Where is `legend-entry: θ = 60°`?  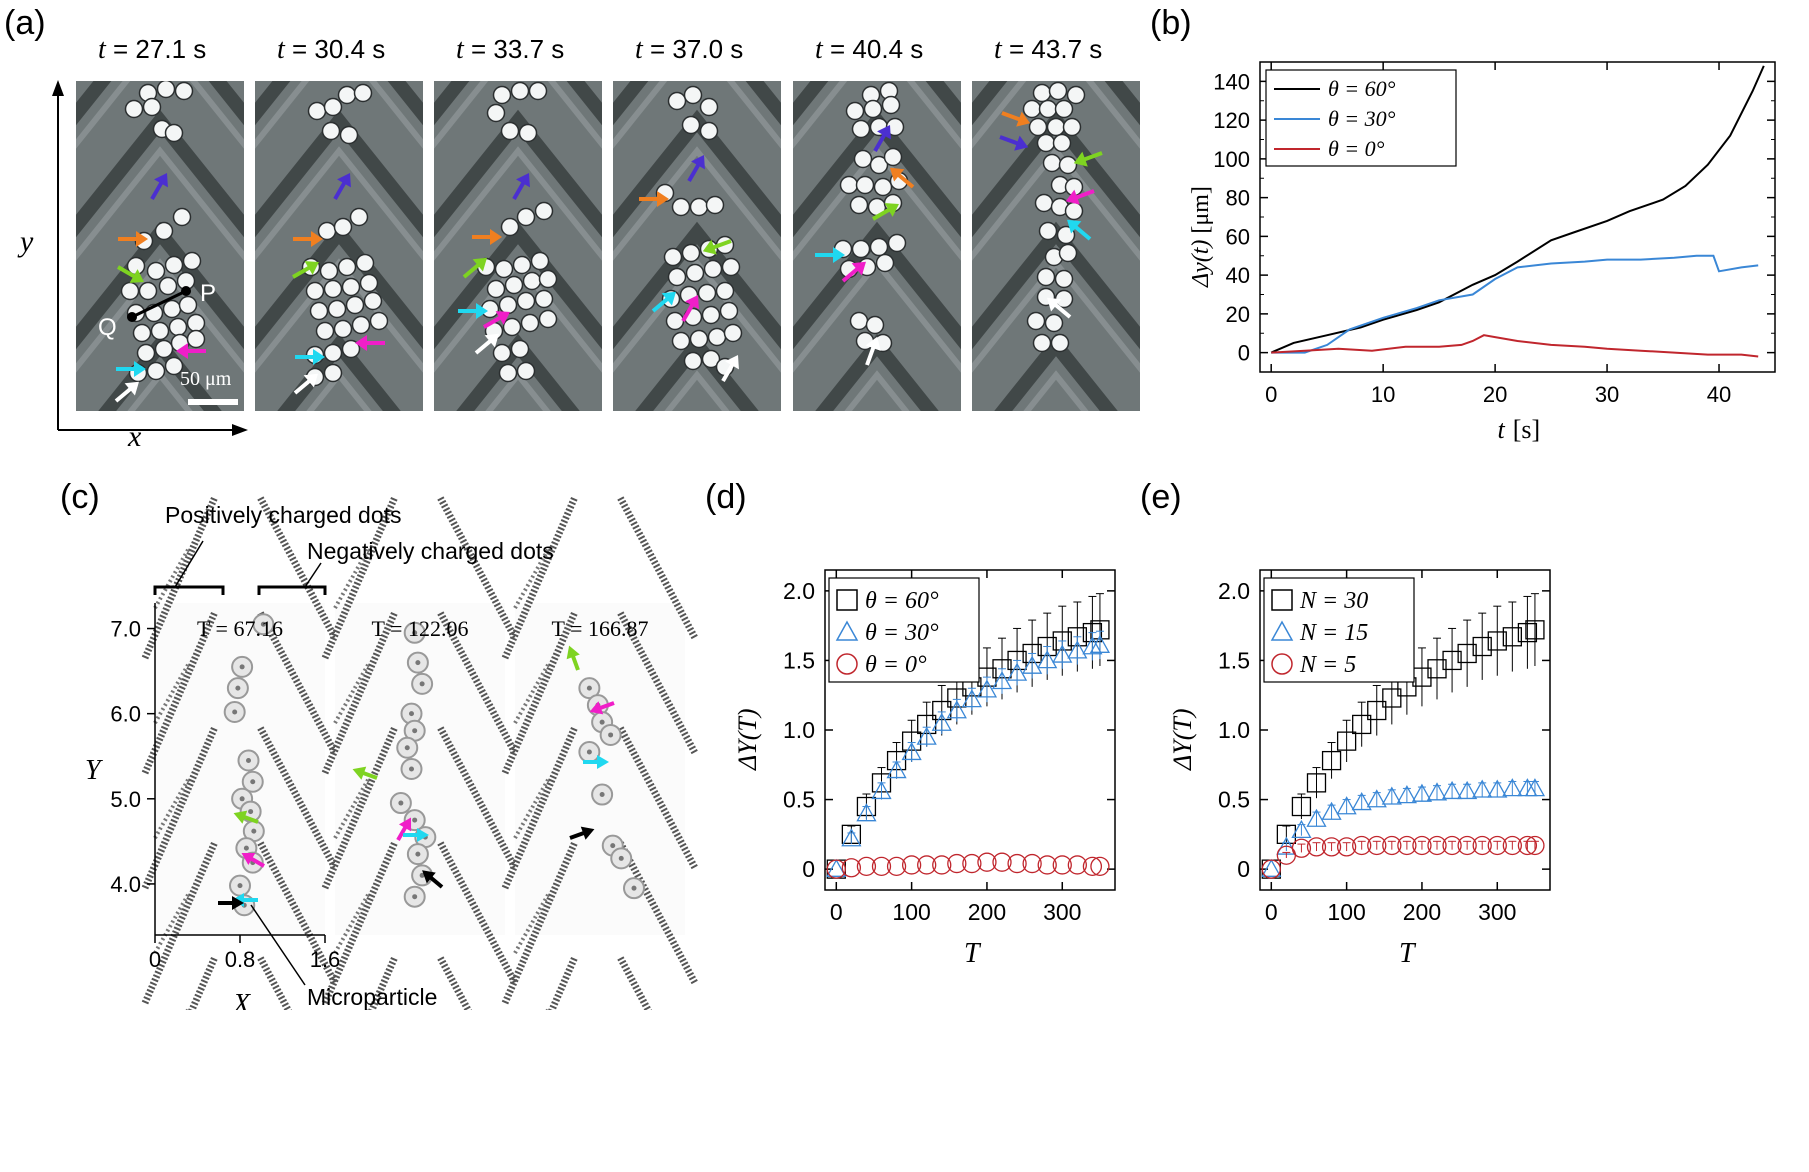
legend-entry: θ = 60° is located at coordinates (902, 601).